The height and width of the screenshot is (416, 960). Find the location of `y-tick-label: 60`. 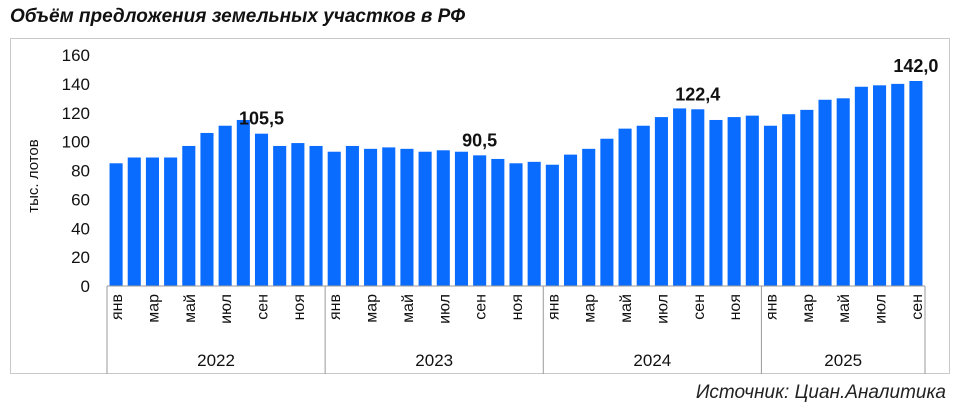

y-tick-label: 60 is located at coordinates (80, 199).